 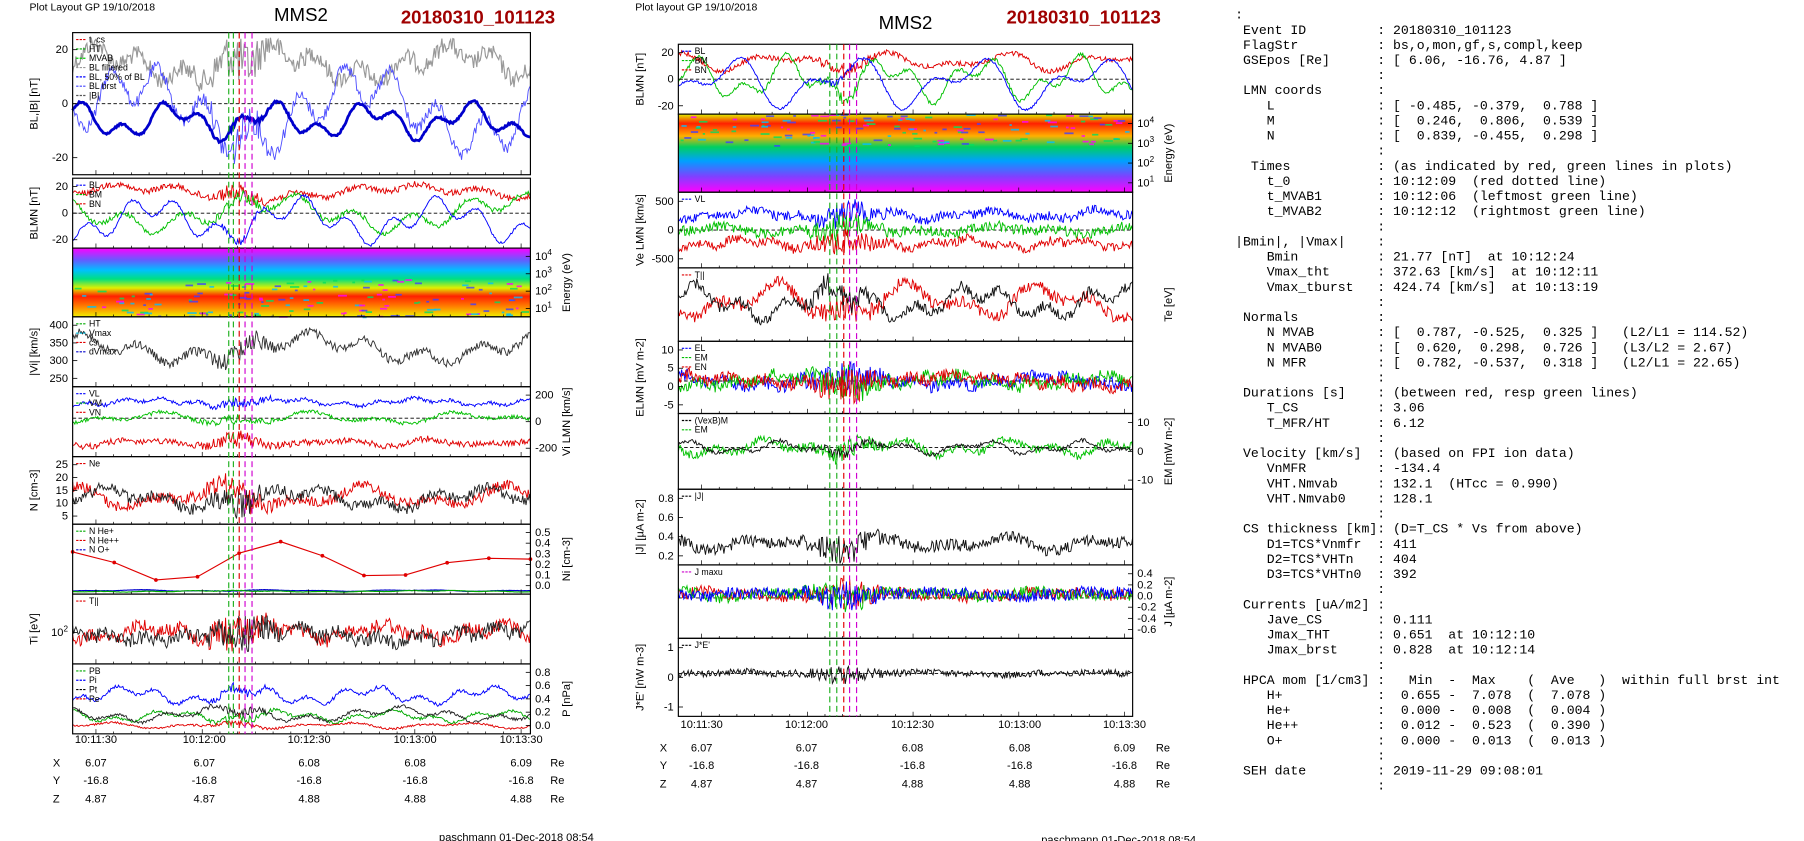 What do you see at coordinates (542, 544) in the screenshot?
I see `y-tick-label: 0.4` at bounding box center [542, 544].